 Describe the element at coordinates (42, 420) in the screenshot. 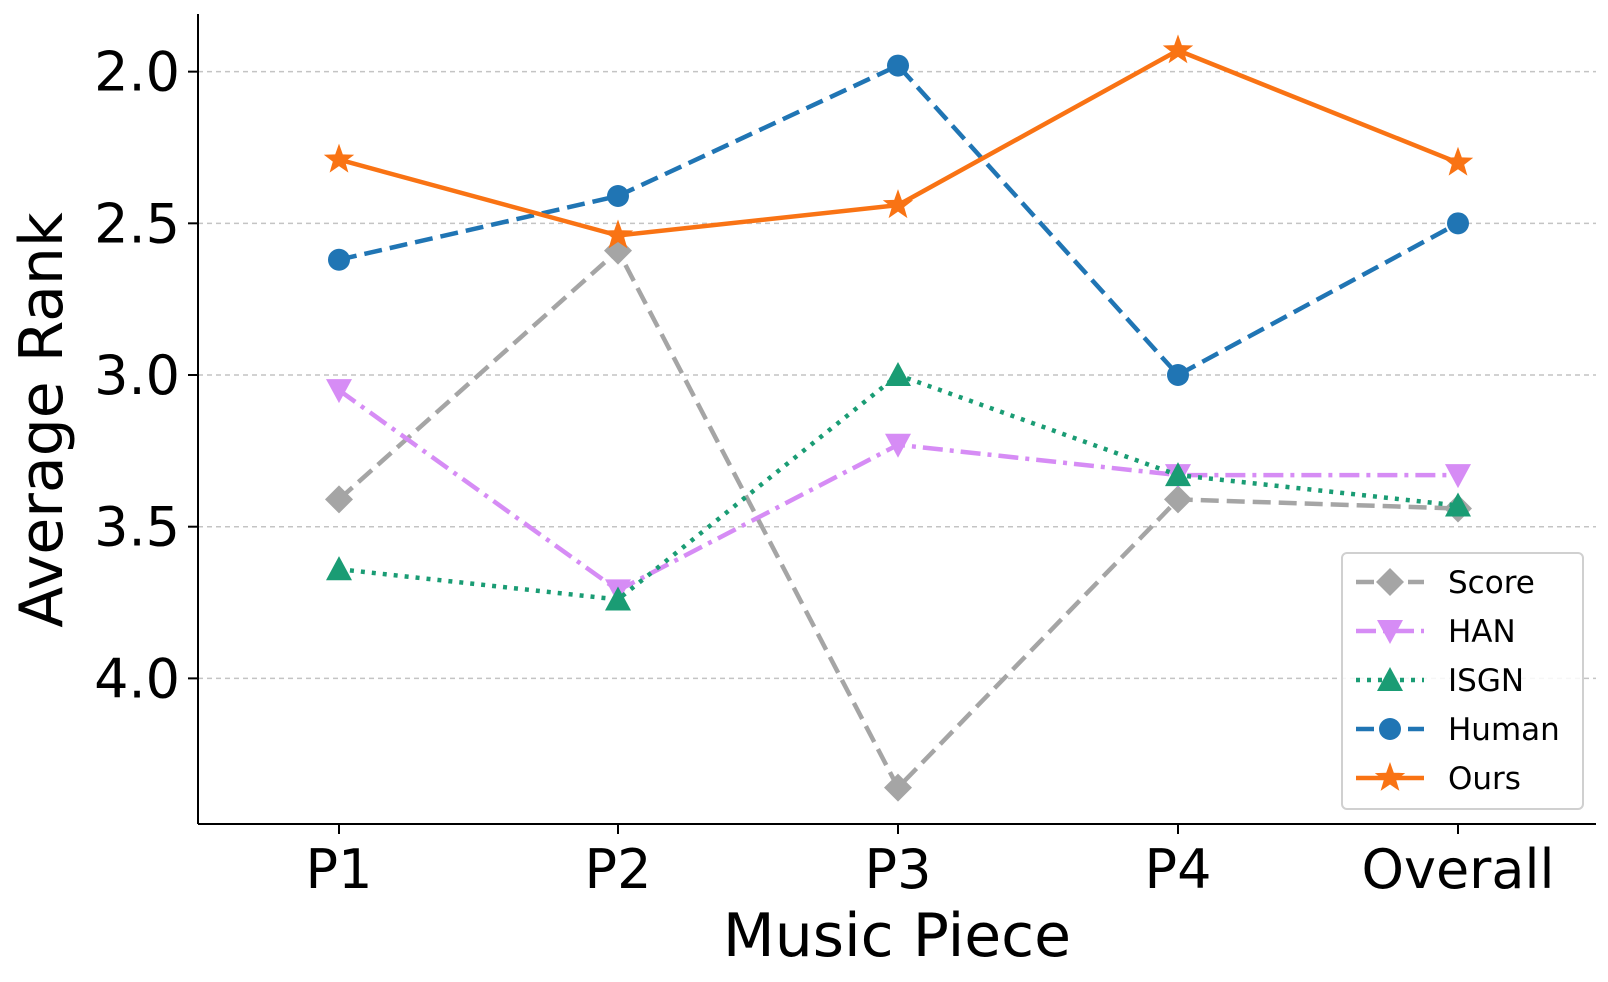

I see `y-axis-title: Average Rank` at that location.